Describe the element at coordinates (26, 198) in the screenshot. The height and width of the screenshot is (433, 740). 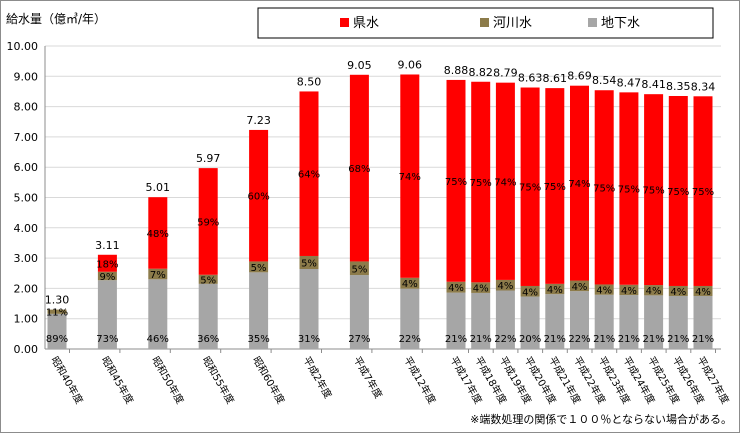
I see `y-tick-label: 5.00` at that location.